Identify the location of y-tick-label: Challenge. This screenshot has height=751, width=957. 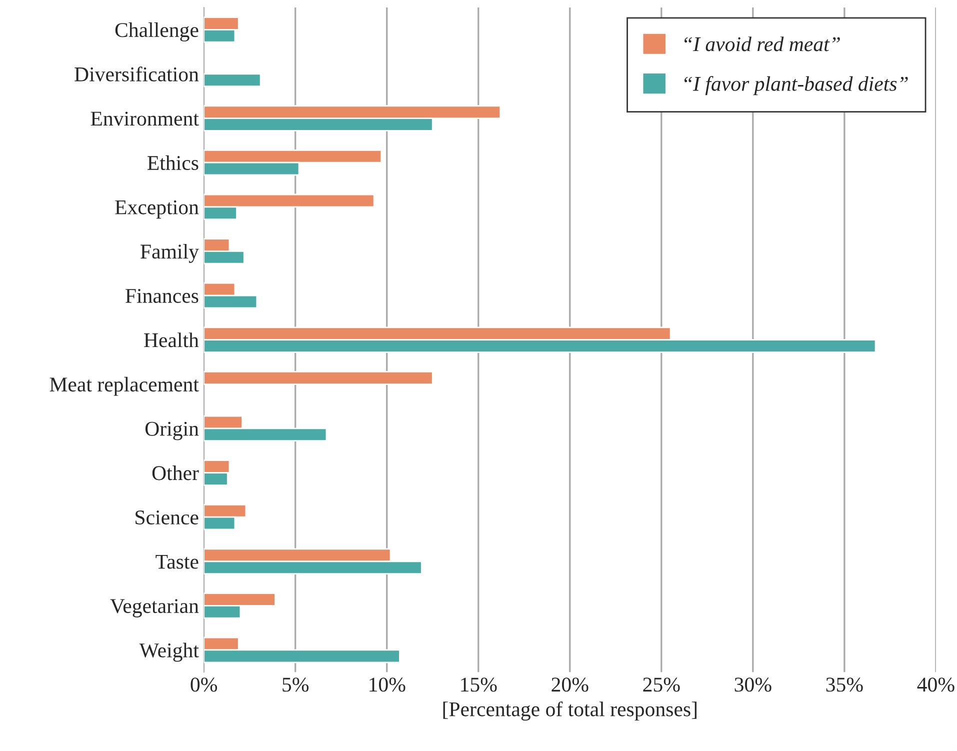
(156, 32).